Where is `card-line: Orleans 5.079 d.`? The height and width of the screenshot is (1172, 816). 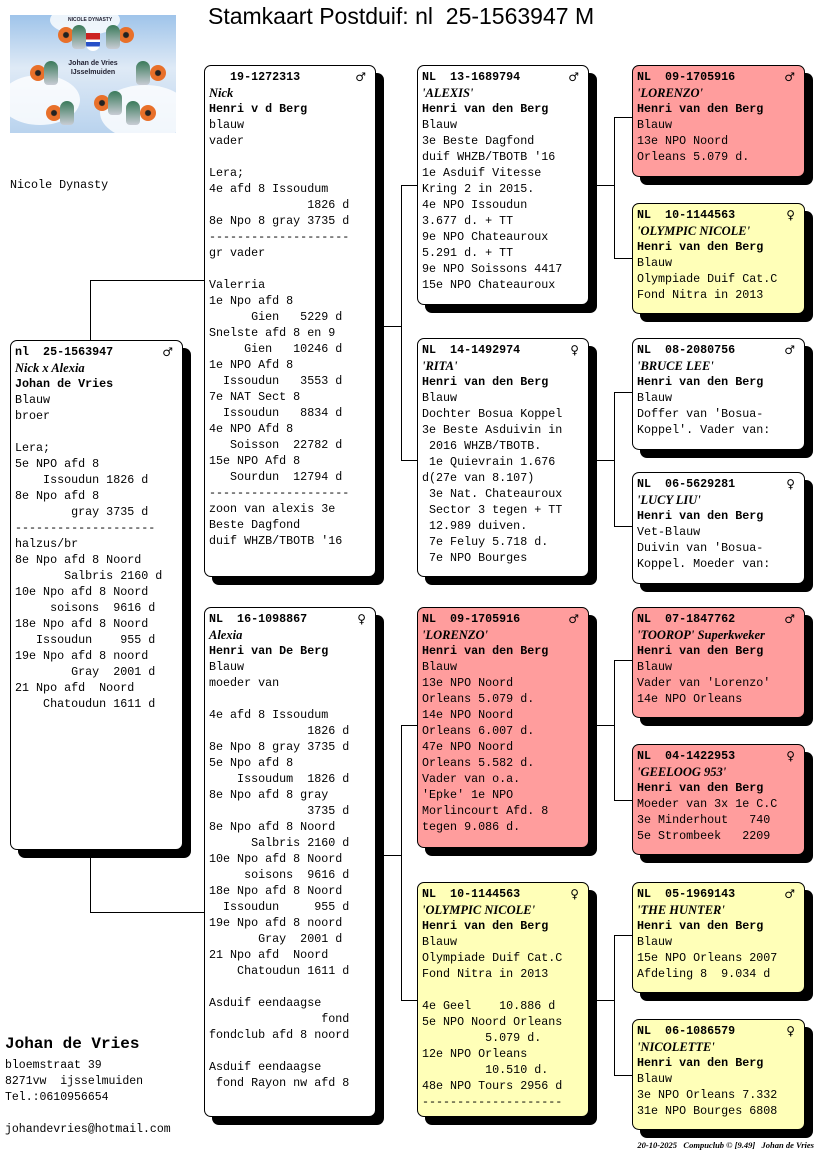
card-line: Orleans 5.079 d. is located at coordinates (693, 157).